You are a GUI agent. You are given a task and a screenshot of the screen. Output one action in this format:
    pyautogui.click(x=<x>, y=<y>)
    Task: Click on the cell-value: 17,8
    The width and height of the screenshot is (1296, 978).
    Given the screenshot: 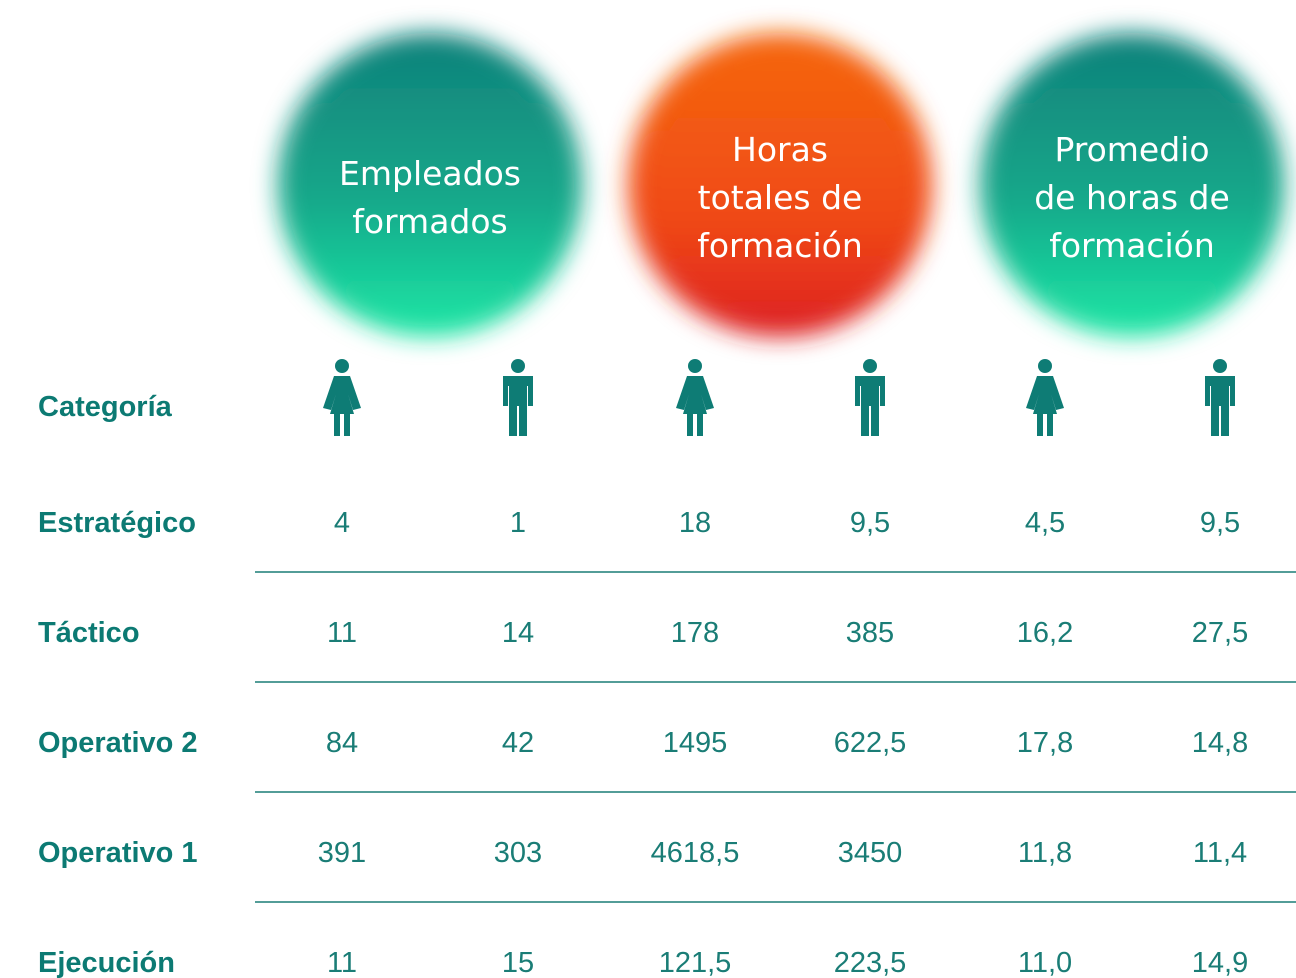 What is the action you would take?
    pyautogui.click(x=1045, y=743)
    